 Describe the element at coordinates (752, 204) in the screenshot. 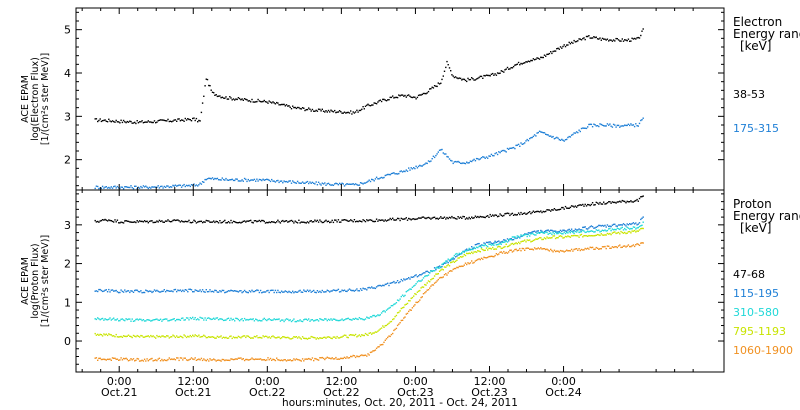

I see `legend-title-line: Proton` at that location.